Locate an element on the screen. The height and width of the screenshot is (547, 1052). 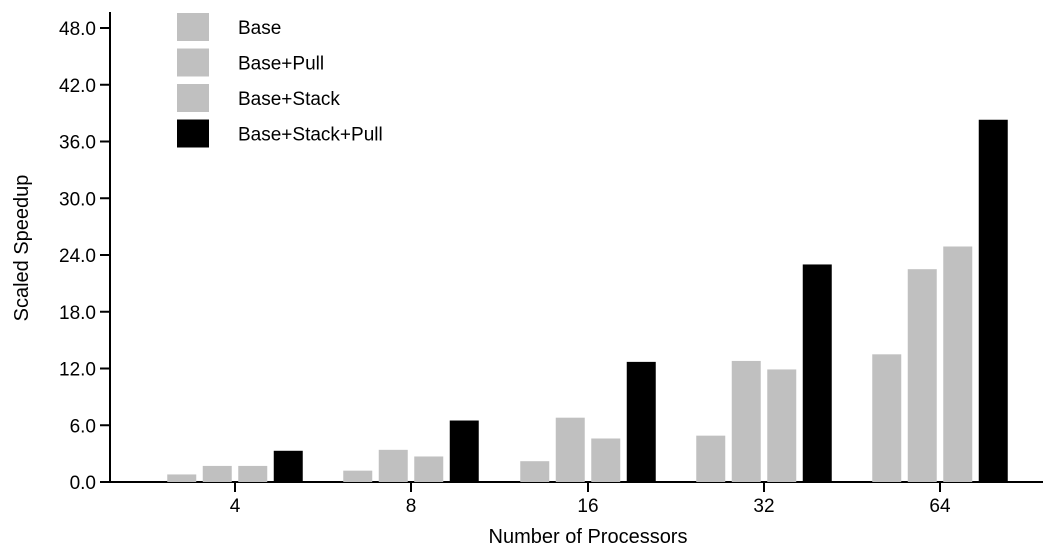
y-tick-label: 12.0 is located at coordinates (77, 370).